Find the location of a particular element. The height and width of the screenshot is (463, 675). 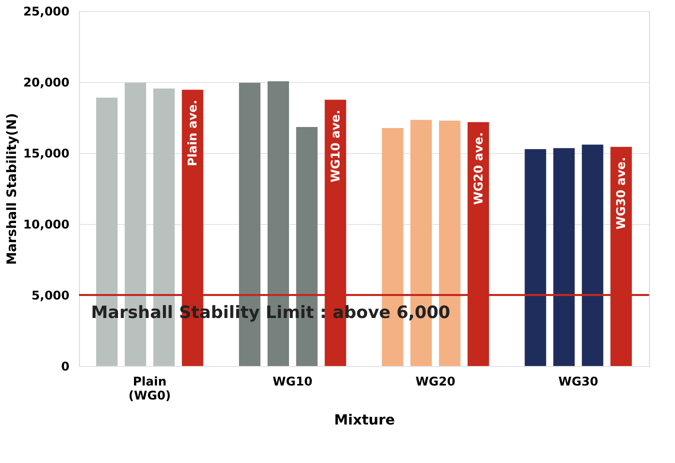

data-label: WG30 ave. is located at coordinates (621, 193).